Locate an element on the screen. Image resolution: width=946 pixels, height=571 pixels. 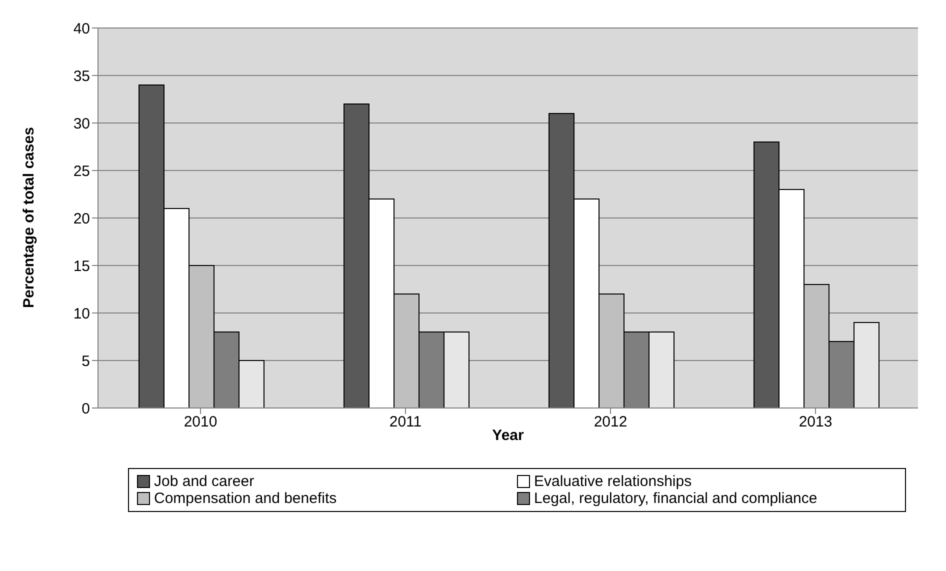
y-tick-label: 0 is located at coordinates (86, 409).